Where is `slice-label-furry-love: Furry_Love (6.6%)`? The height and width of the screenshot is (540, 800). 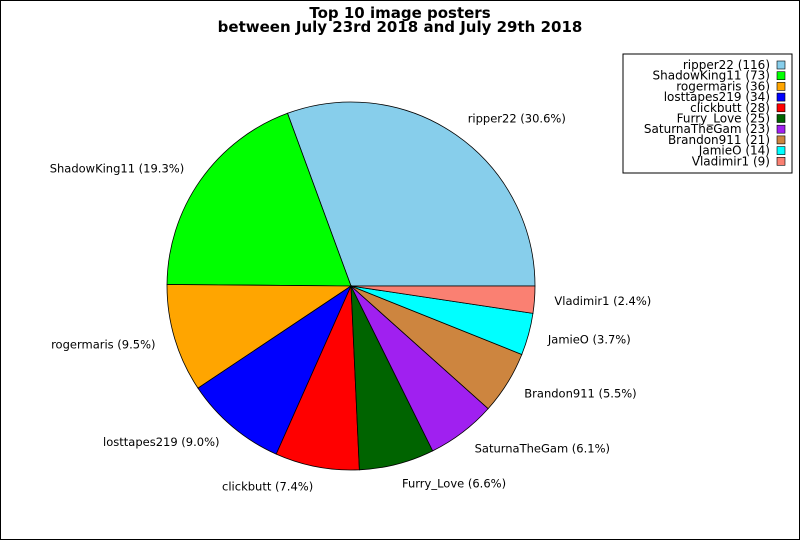
slice-label-furry-love: Furry_Love (6.6%) is located at coordinates (454, 484).